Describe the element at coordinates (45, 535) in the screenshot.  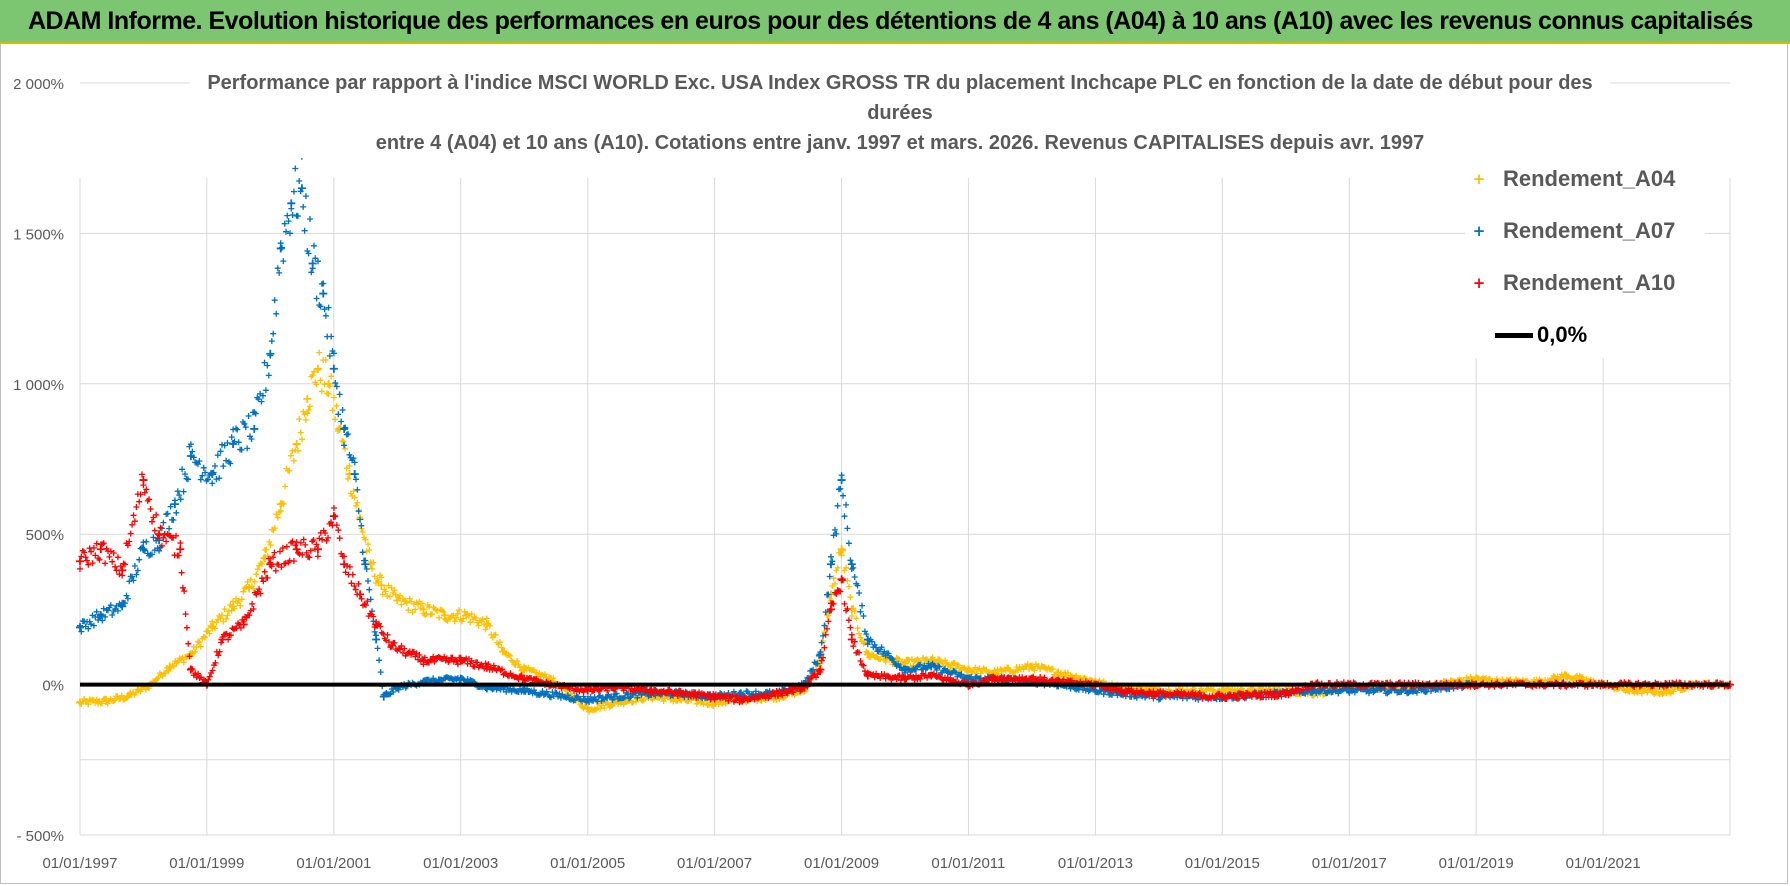
I see `y-tick-label: 500%` at that location.